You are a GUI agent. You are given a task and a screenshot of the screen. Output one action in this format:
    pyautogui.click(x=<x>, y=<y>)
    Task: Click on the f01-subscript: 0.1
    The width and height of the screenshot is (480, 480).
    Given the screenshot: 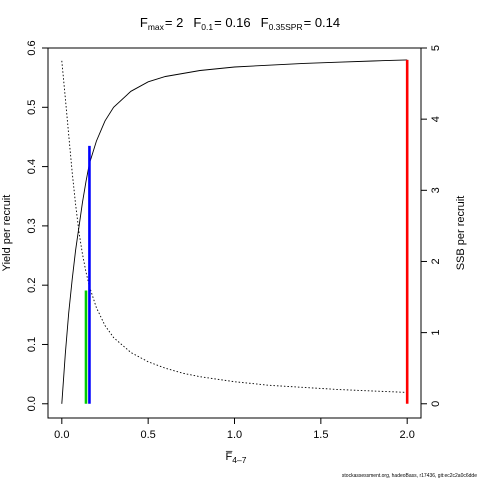 What is the action you would take?
    pyautogui.click(x=207, y=27)
    